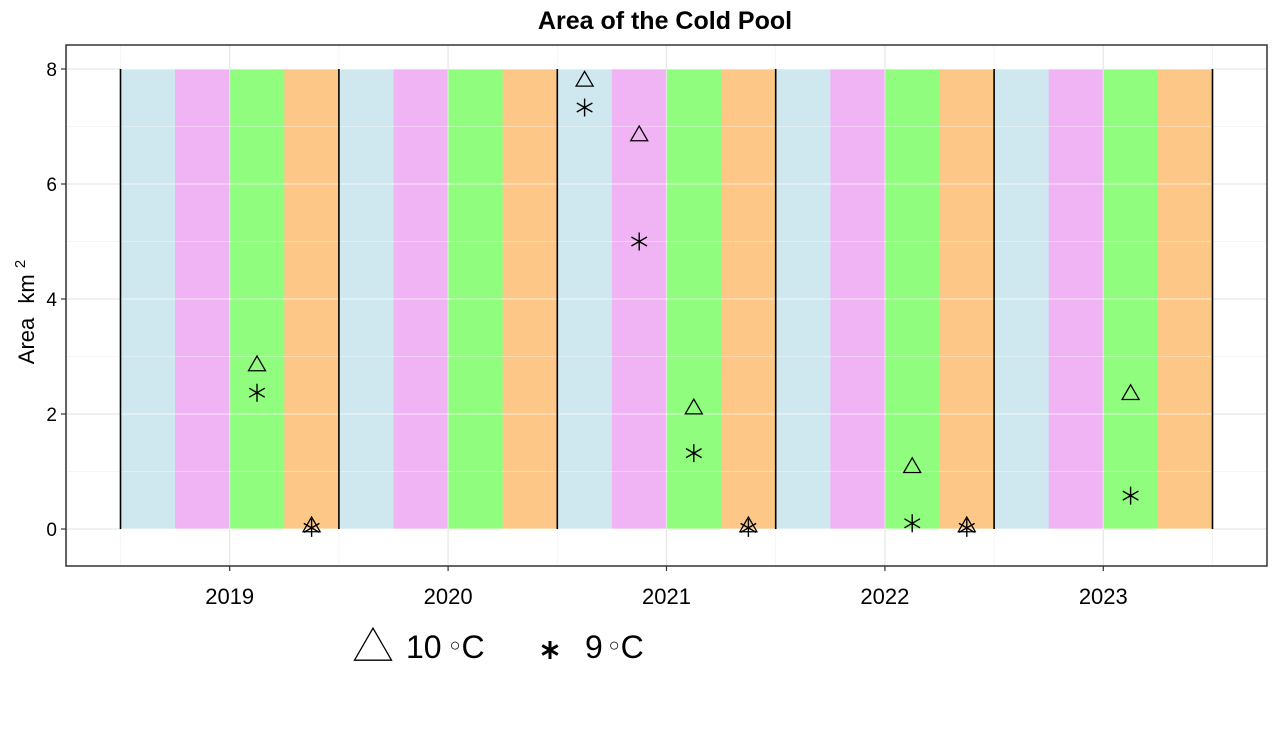 Image resolution: width=1277 pixels, height=731 pixels. Describe the element at coordinates (51, 70) in the screenshot. I see `y-tick-label: 8` at that location.